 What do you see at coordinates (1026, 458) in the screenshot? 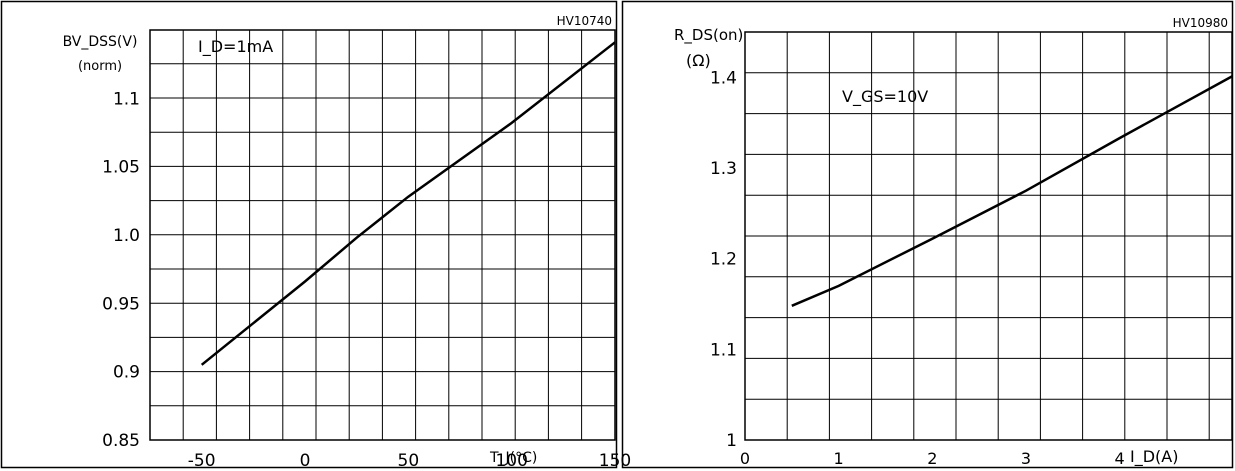
I see `x-tick-label: 3` at bounding box center [1026, 458].